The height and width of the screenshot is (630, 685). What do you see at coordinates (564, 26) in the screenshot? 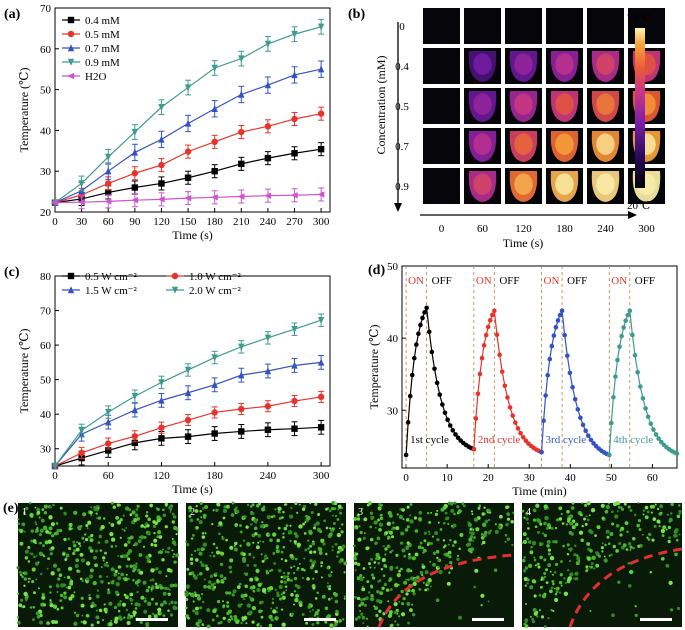
I see `image-background` at bounding box center [564, 26].